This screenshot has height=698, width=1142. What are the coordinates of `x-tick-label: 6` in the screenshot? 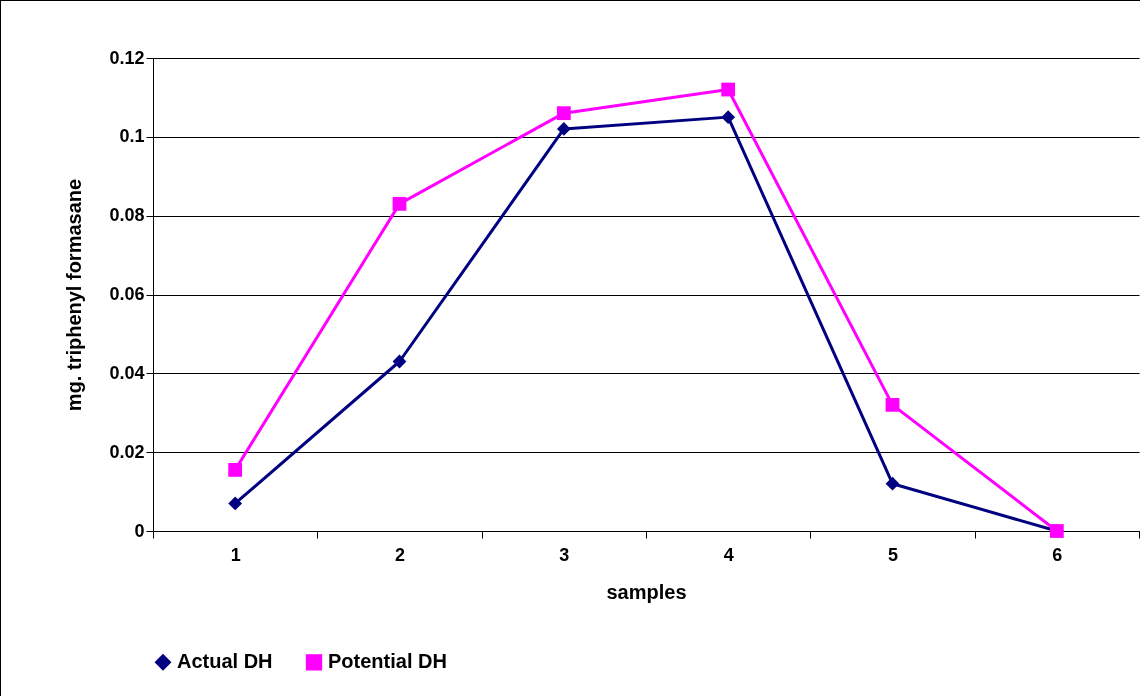 It's located at (1057, 554).